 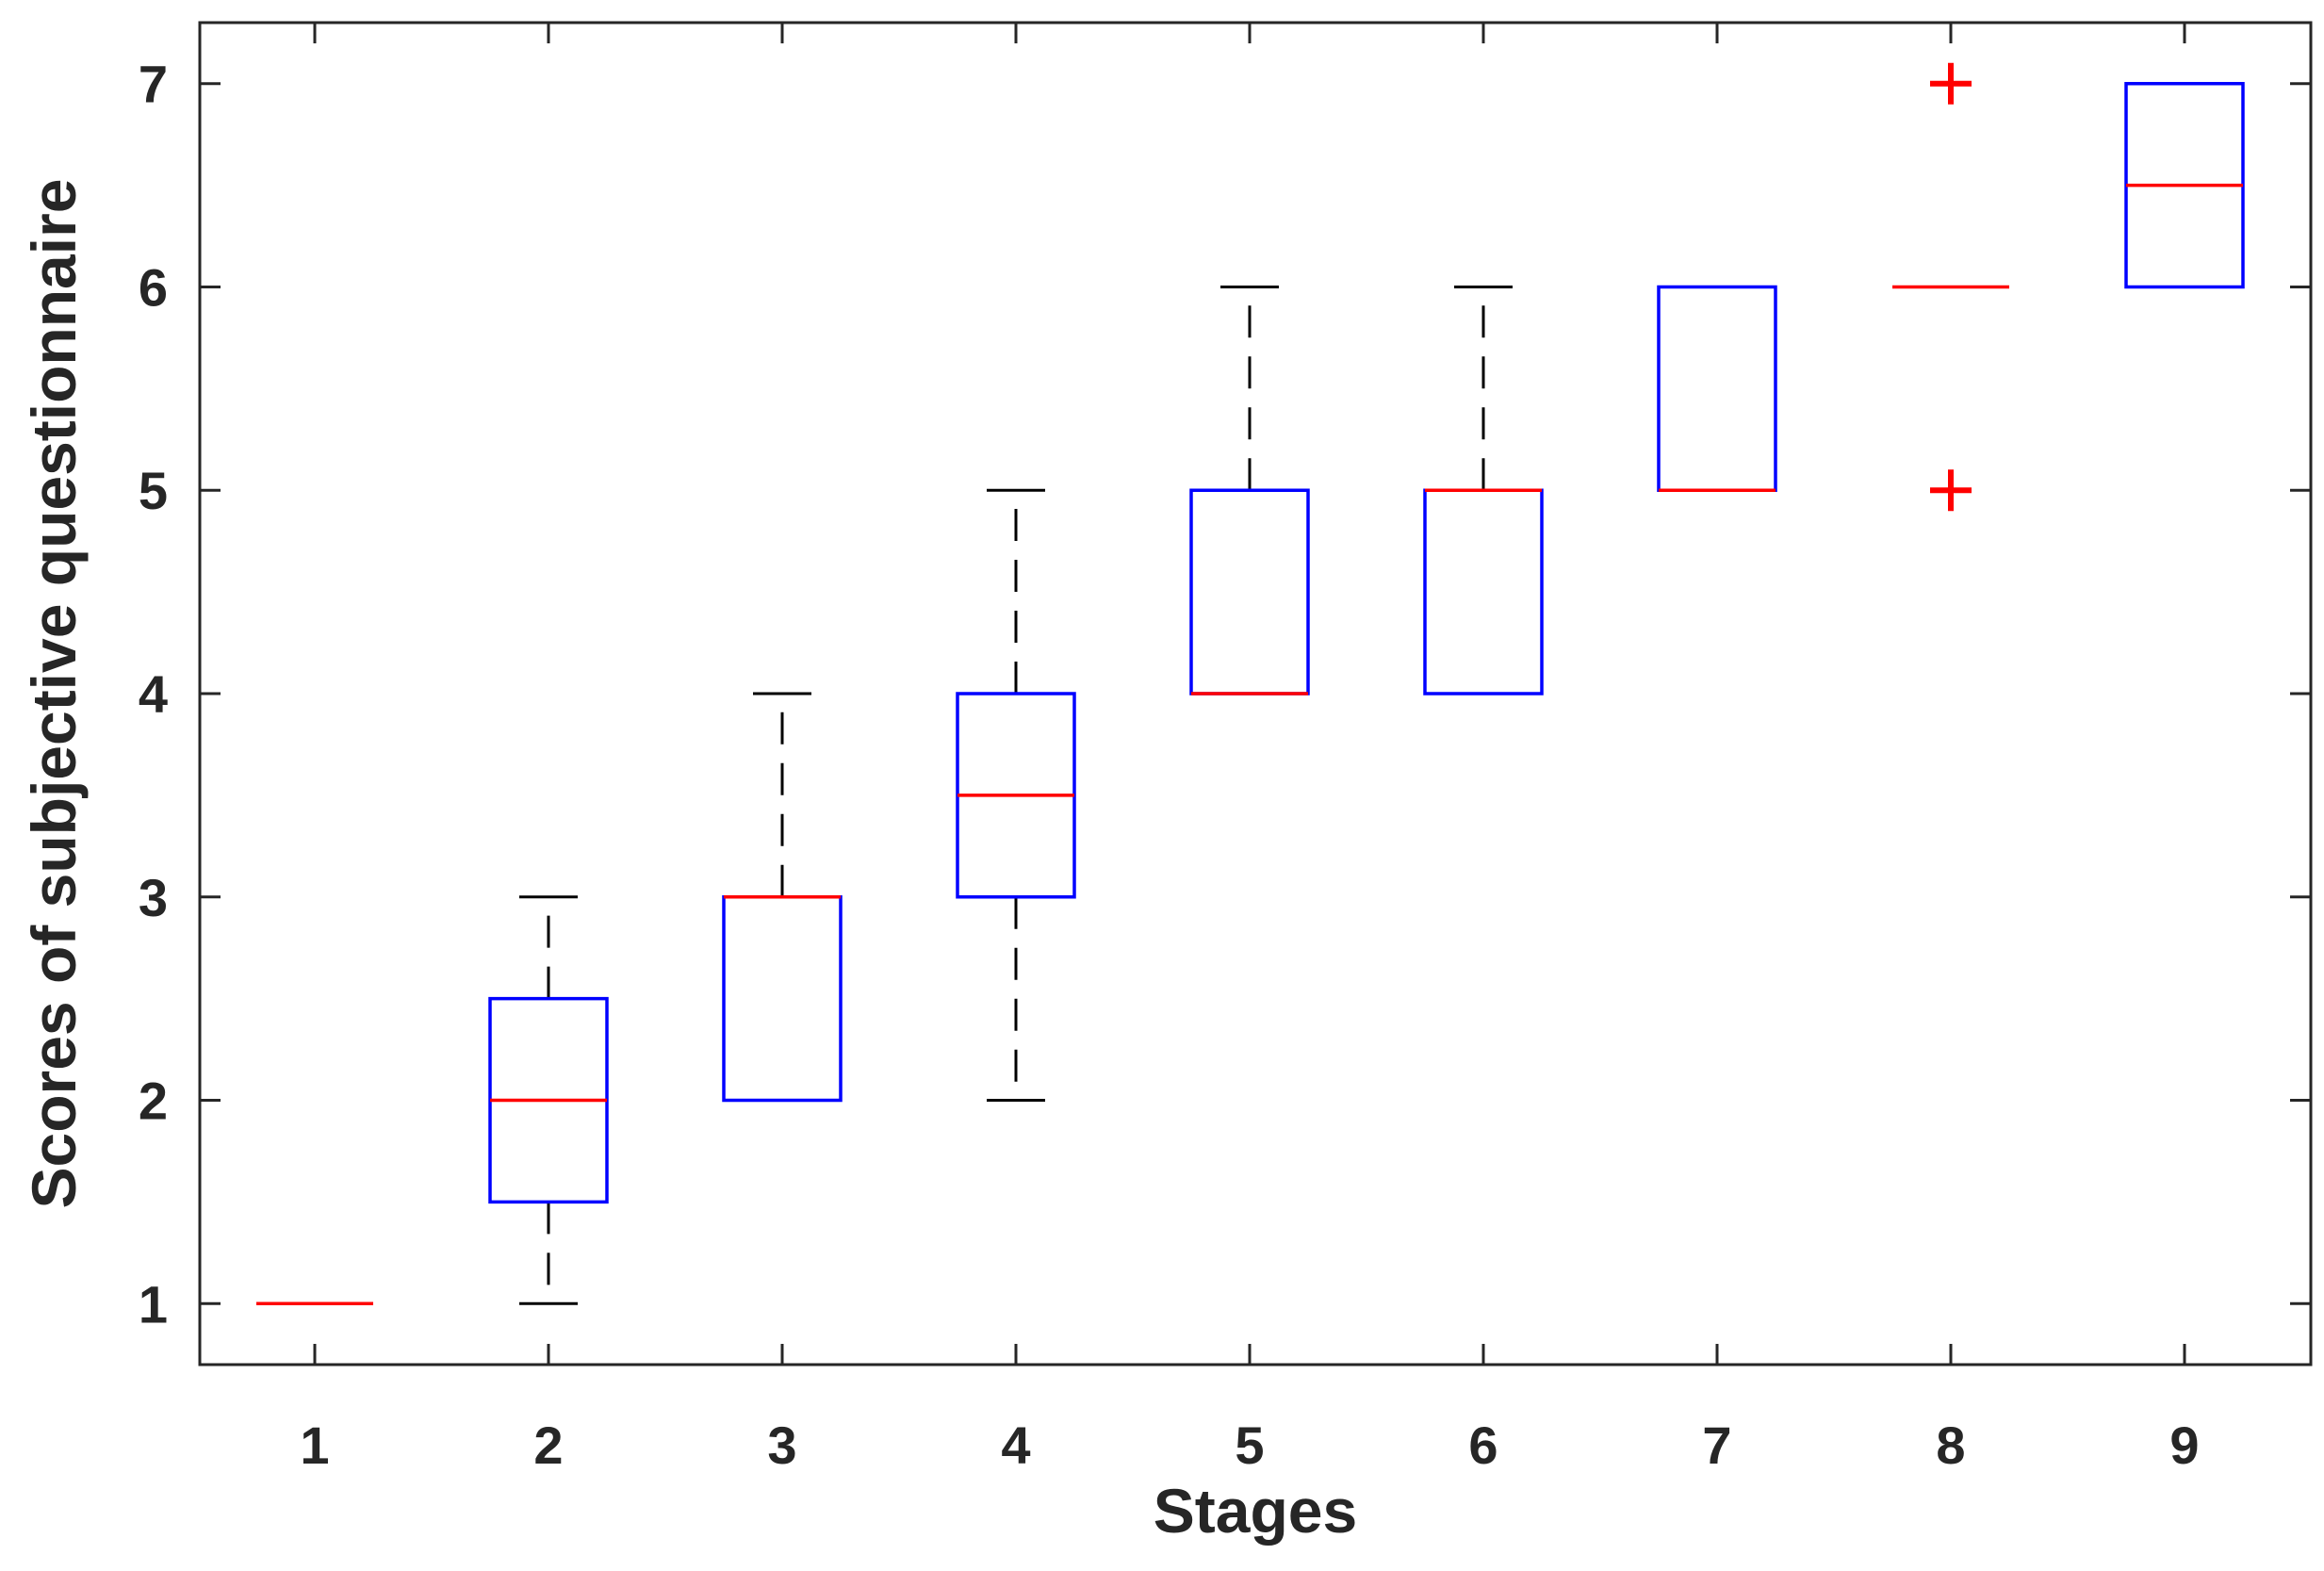 What do you see at coordinates (153, 897) in the screenshot?
I see `y-tick-label: 3` at bounding box center [153, 897].